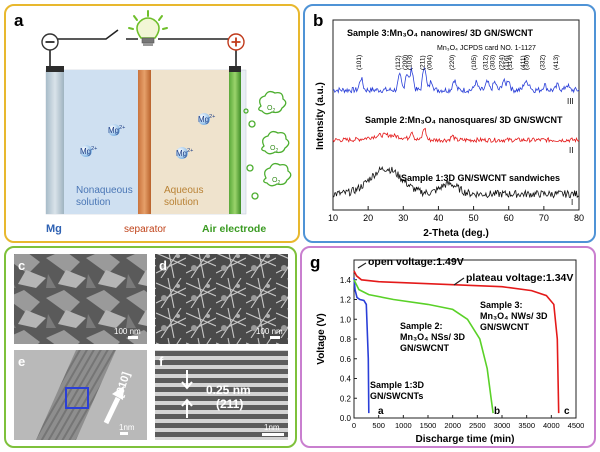 Image resolution: width=600 pixels, height=452 pixels. I want to click on lattice-plane: (211), so click(229, 404).